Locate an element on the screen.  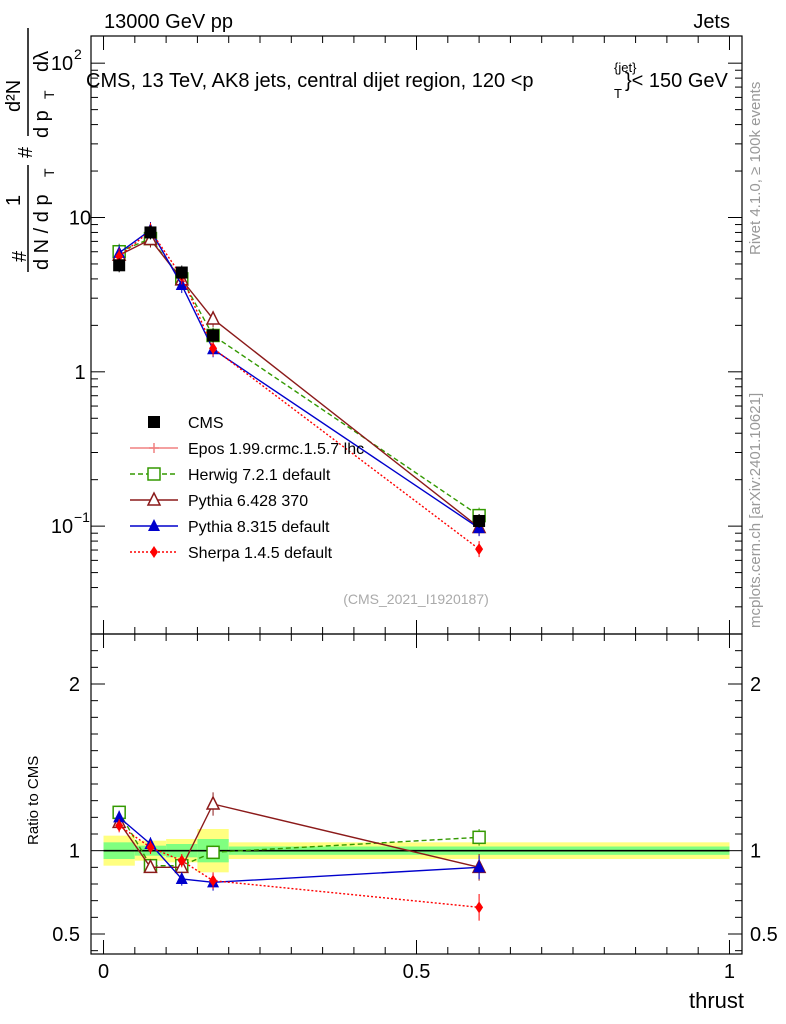
y-dpt-sub: T is located at coordinates (49, 94).